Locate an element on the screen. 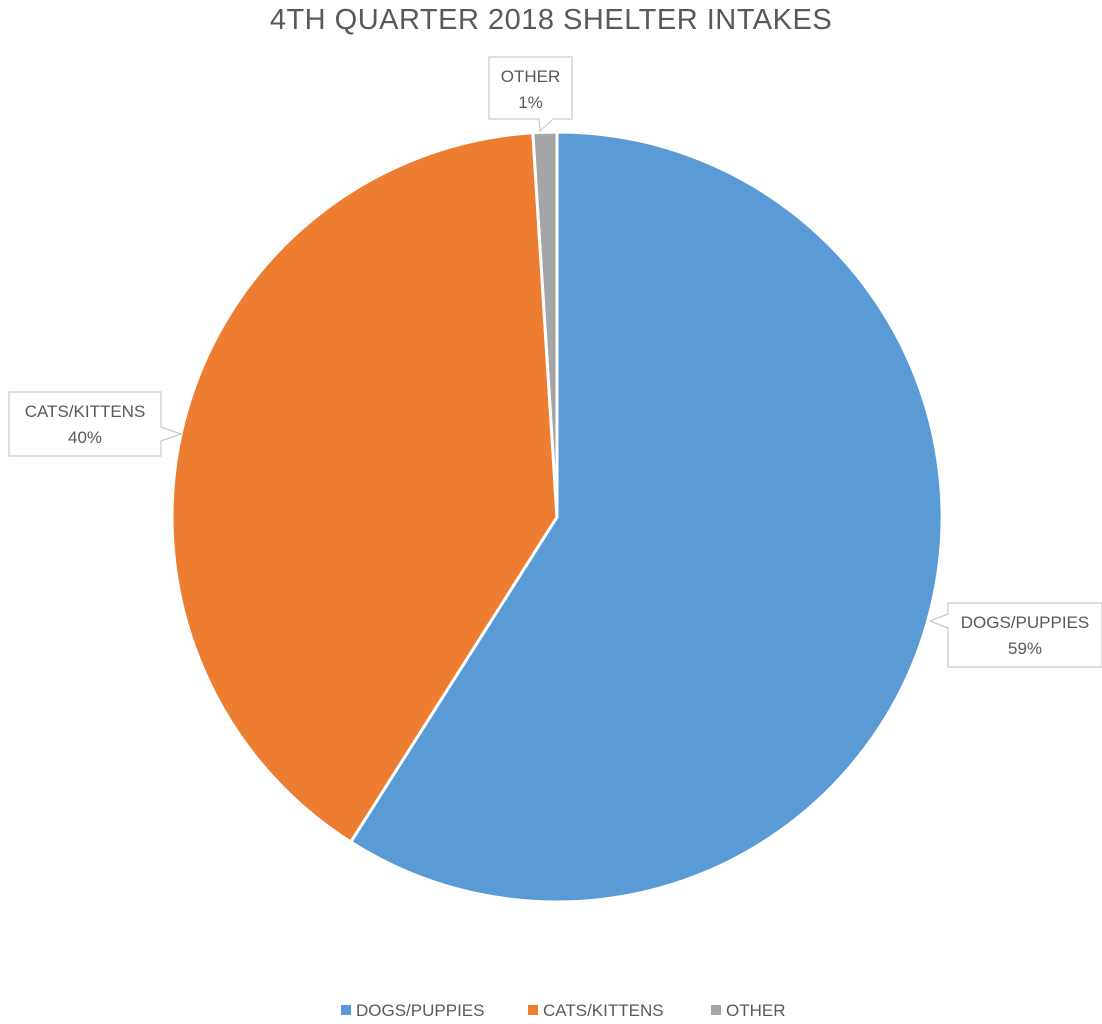  legend-item-other: OTHER is located at coordinates (748, 1010).